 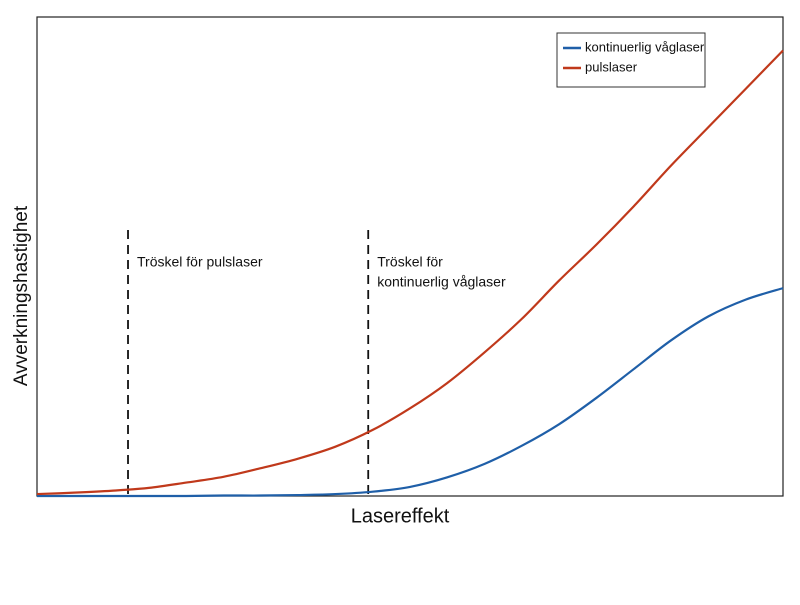 What do you see at coordinates (410, 262) in the screenshot?
I see `threshold-label: Tröskel för` at bounding box center [410, 262].